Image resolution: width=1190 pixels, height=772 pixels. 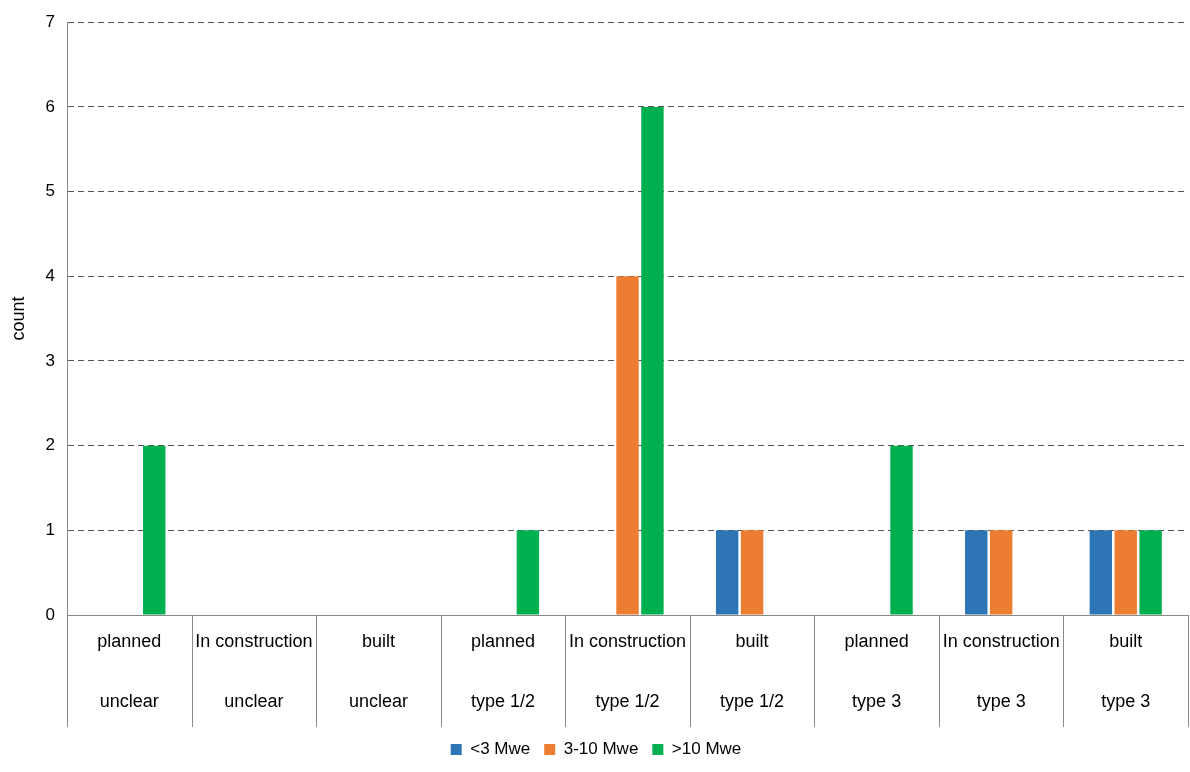 I want to click on y-tick-label: 6, so click(x=50, y=106).